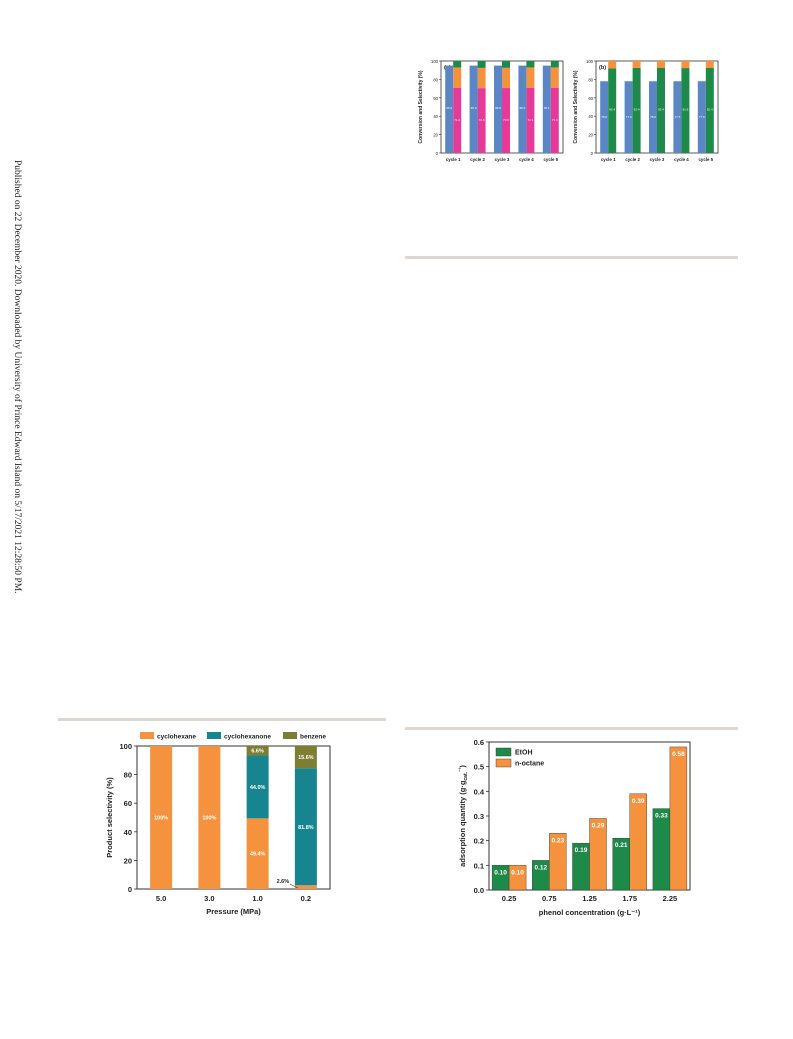  I want to click on x-axis-label: Pressure (MPa), so click(233, 911).